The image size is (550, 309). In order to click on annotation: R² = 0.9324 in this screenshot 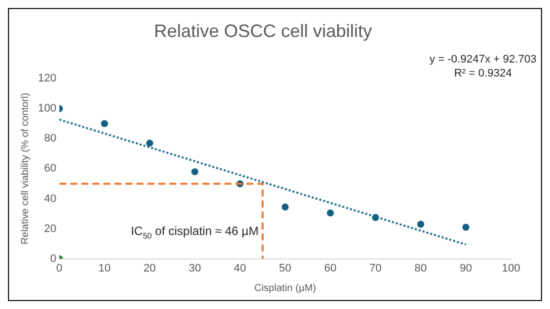, I will do `click(483, 74)`.